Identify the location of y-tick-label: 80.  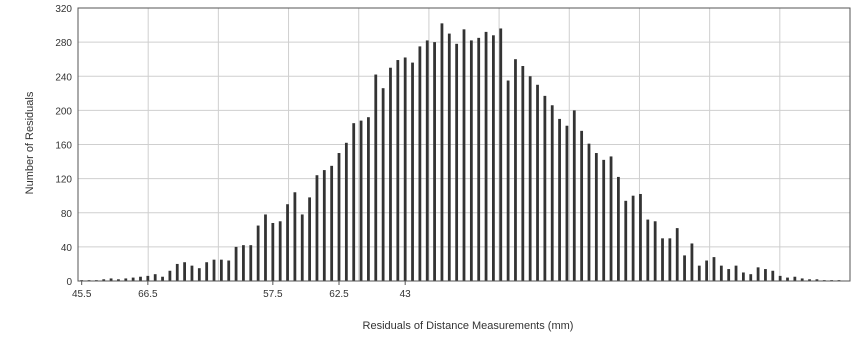
(67, 214).